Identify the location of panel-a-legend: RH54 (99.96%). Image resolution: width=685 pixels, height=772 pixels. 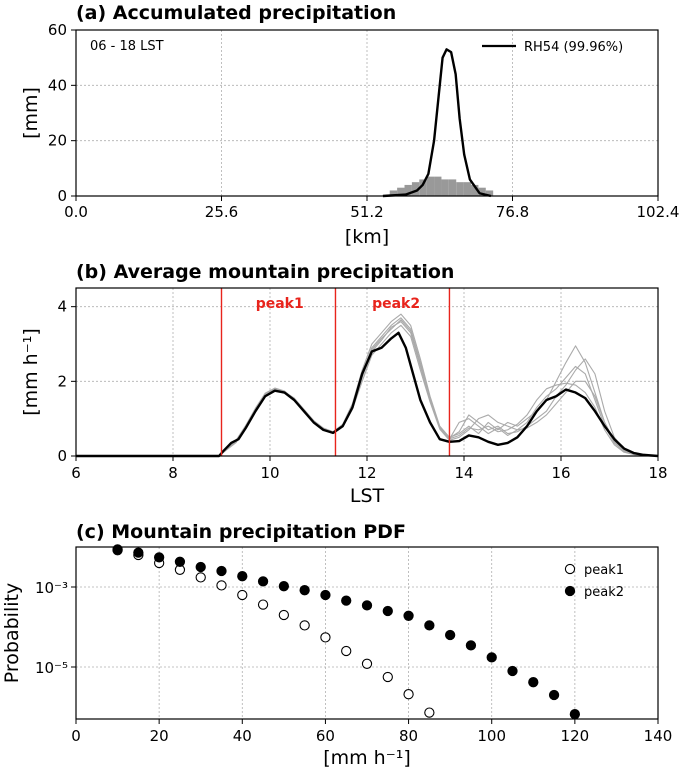
(552, 47).